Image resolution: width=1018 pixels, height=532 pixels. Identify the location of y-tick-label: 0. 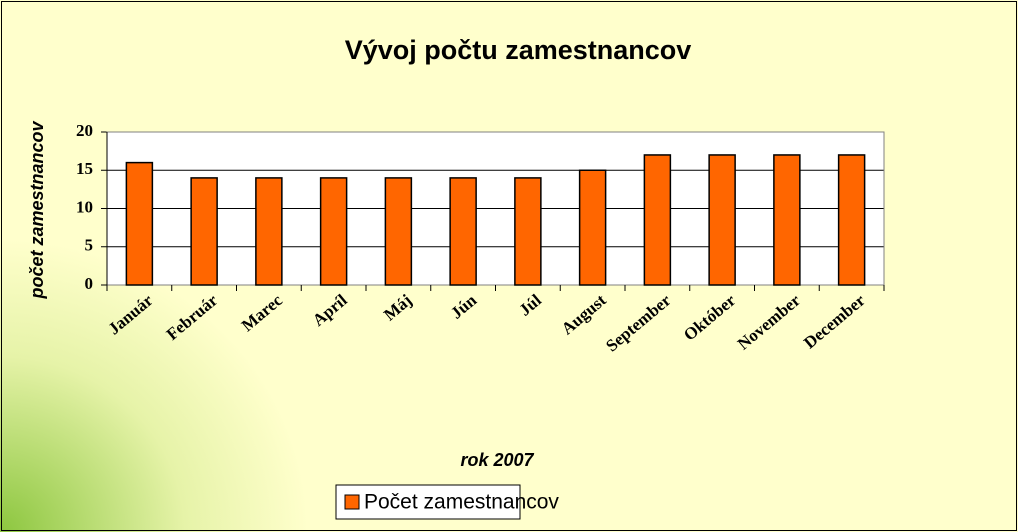
(89, 283).